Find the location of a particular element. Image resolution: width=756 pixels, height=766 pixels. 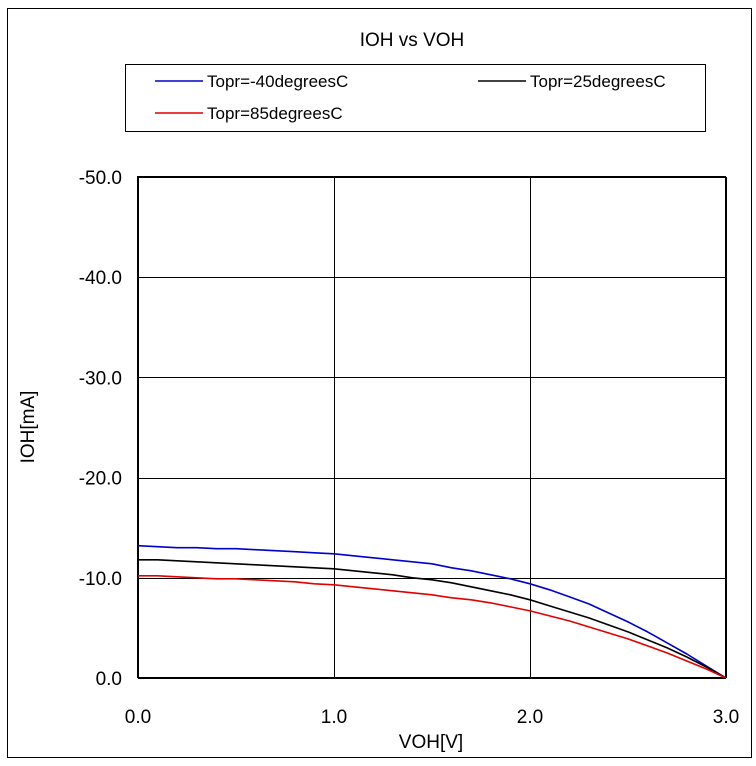

y-axis-label: IOH[mA] is located at coordinates (28, 427).